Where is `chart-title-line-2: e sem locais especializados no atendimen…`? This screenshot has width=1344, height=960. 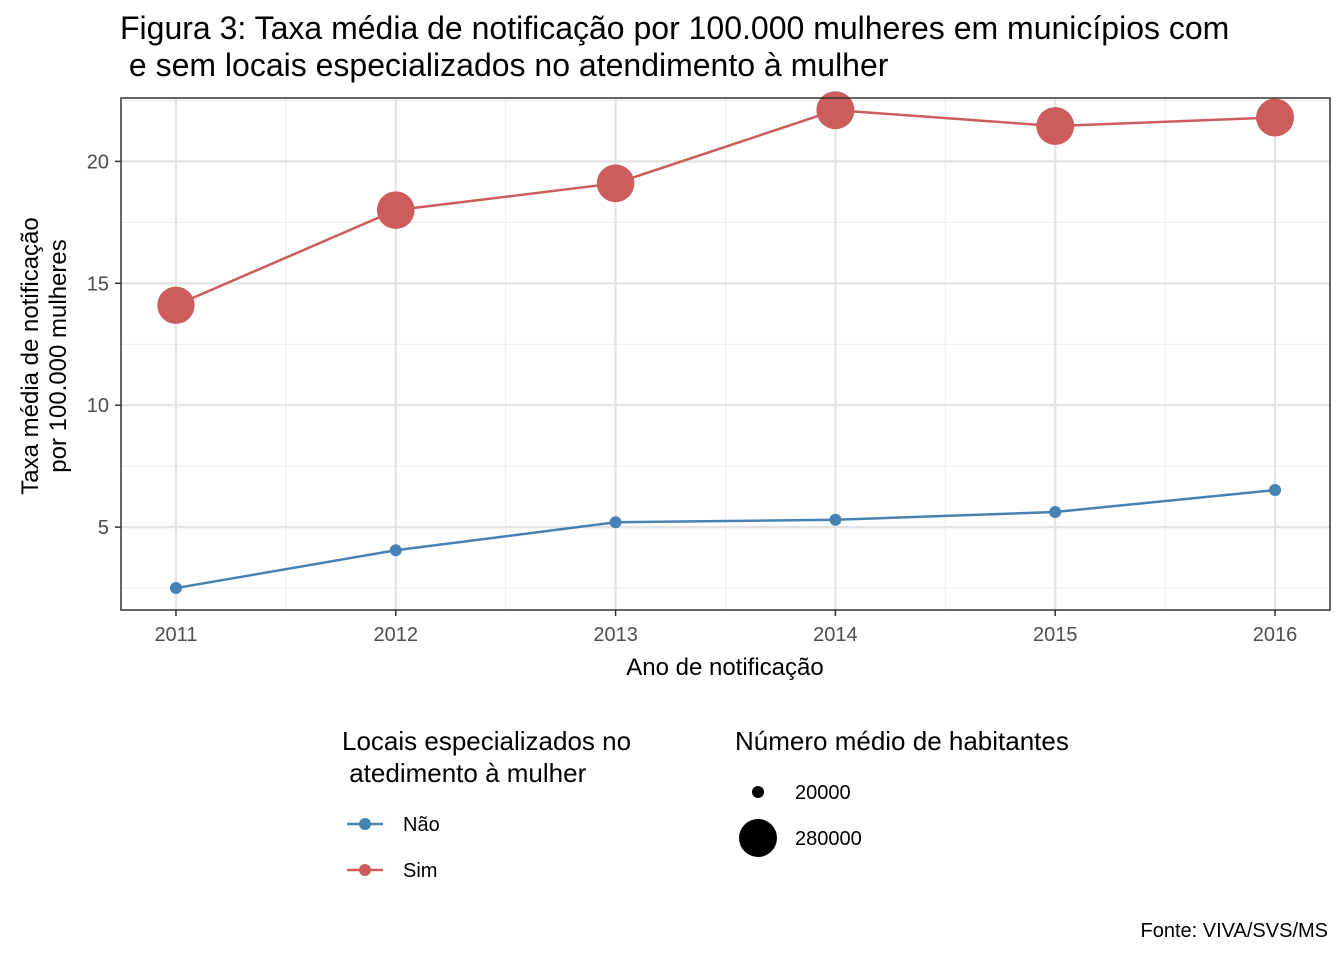
chart-title-line-2: e sem locais especializados no atendimen… is located at coordinates (504, 65).